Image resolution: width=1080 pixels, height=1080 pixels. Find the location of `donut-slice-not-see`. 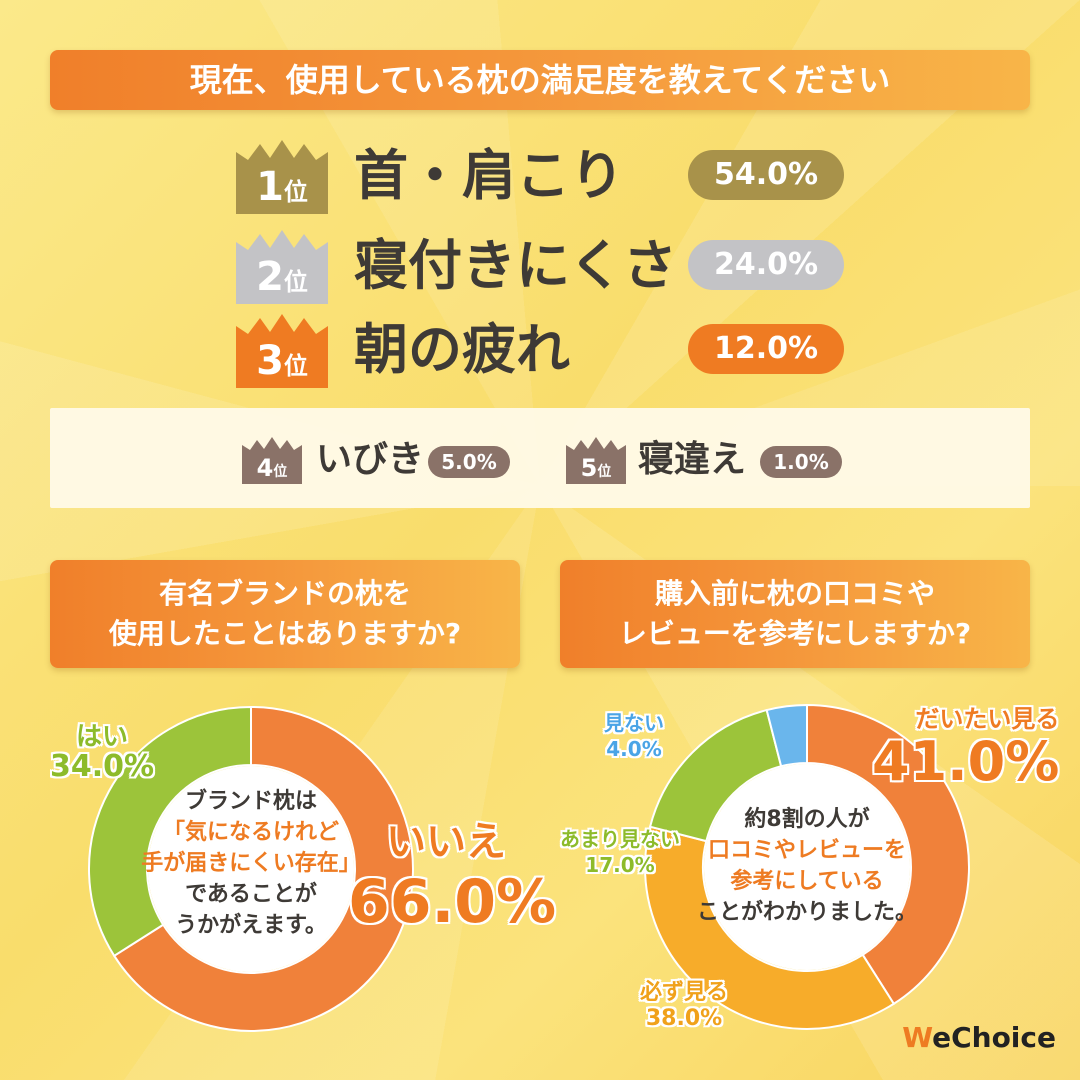

donut-slice-not-see is located at coordinates (786, 735).